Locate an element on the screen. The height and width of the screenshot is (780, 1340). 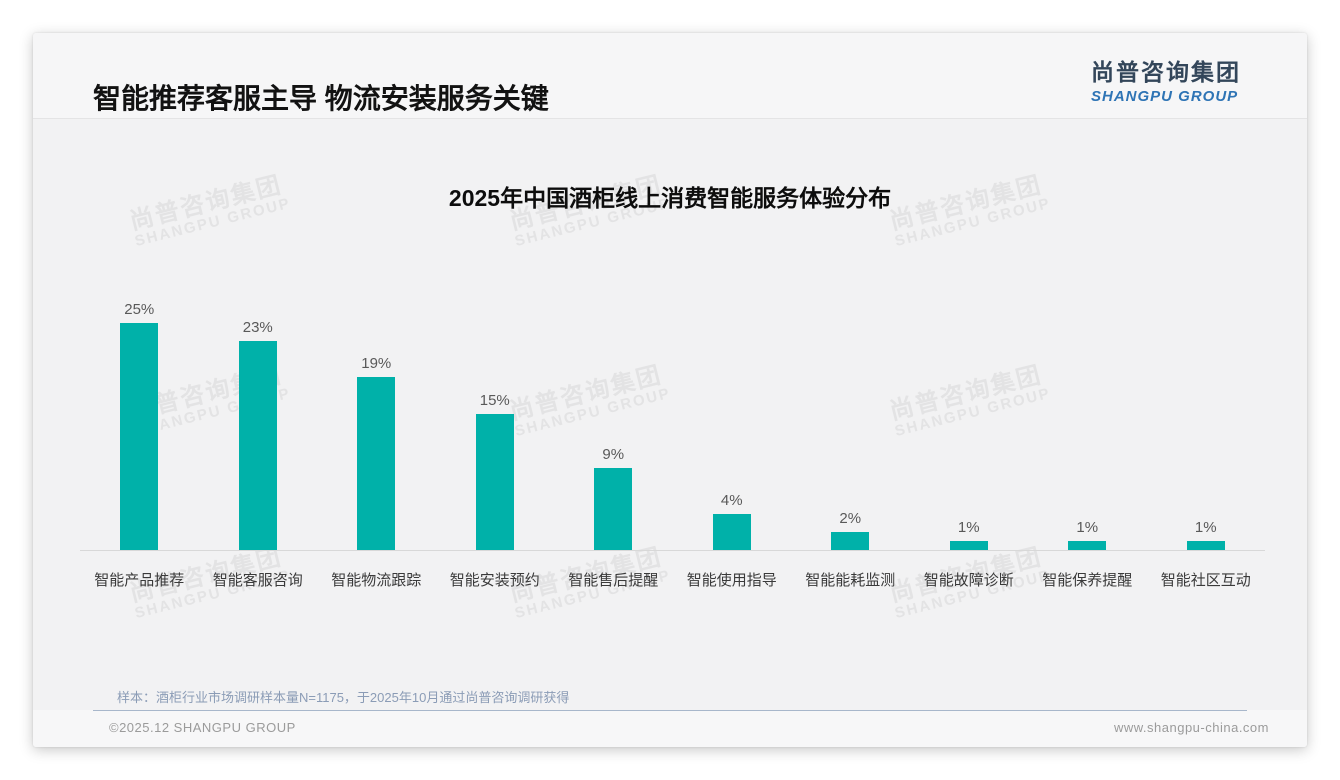
bar-value-label: 25% is located at coordinates (139, 309).